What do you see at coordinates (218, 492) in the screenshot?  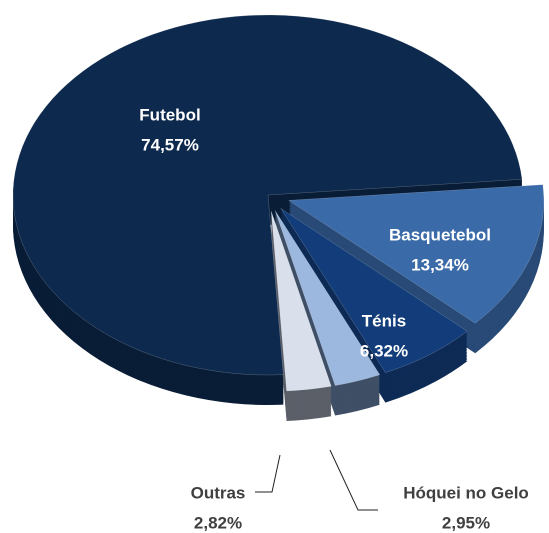 I see `category-label: Outras` at bounding box center [218, 492].